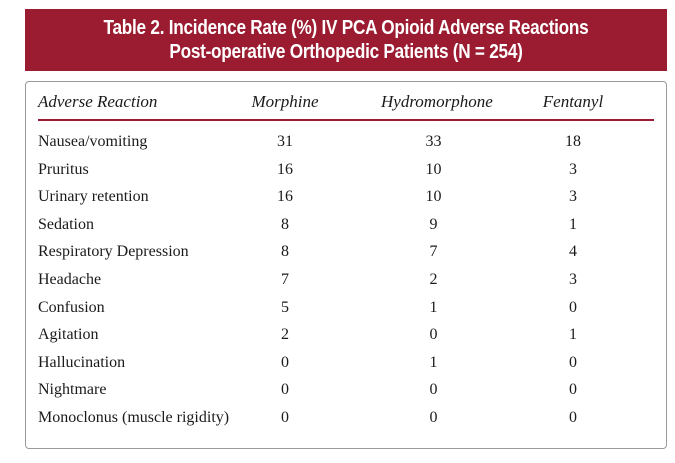  What do you see at coordinates (285, 141) in the screenshot?
I see `cell-morphine: 31` at bounding box center [285, 141].